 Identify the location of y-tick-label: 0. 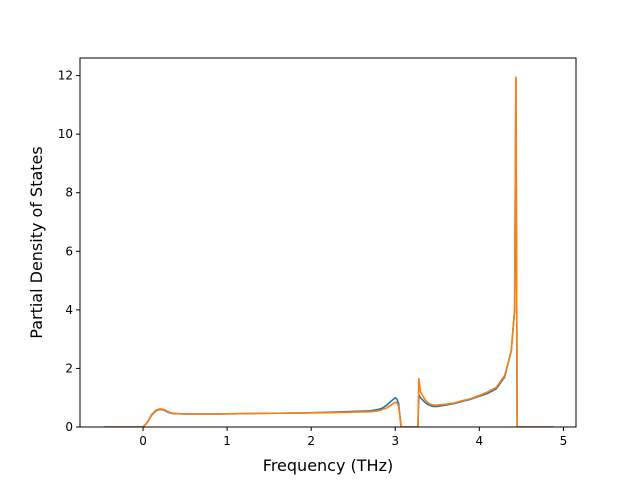
(69, 427).